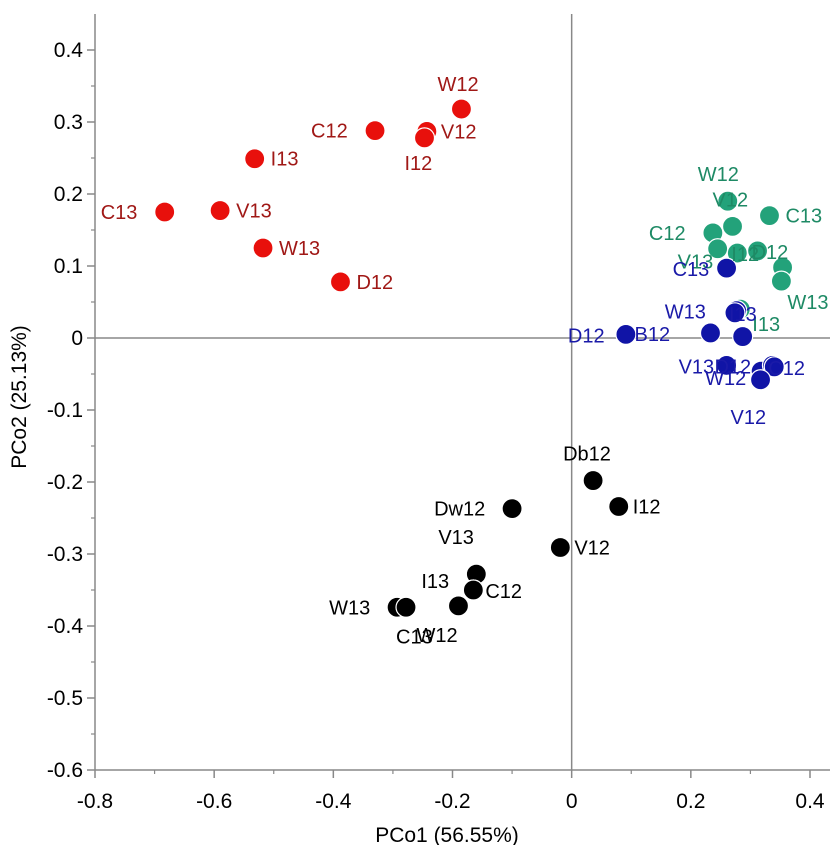 Image resolution: width=830 pixels, height=845 pixels. What do you see at coordinates (65, 482) in the screenshot?
I see `y-tick-label: -0.2` at bounding box center [65, 482].